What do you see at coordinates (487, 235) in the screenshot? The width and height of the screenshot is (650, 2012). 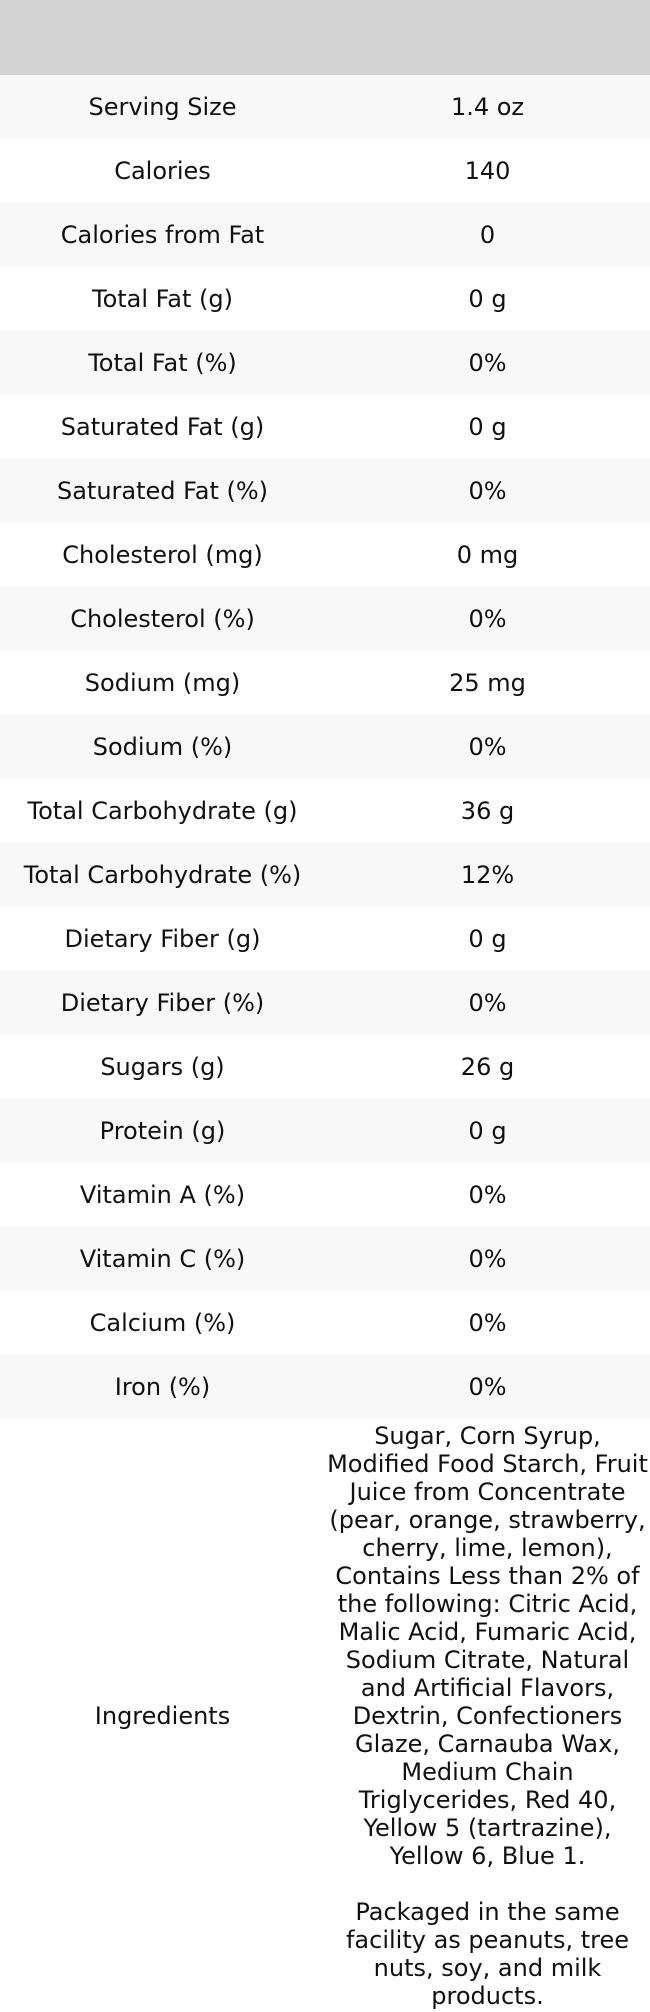 I see `row-value: 0` at bounding box center [487, 235].